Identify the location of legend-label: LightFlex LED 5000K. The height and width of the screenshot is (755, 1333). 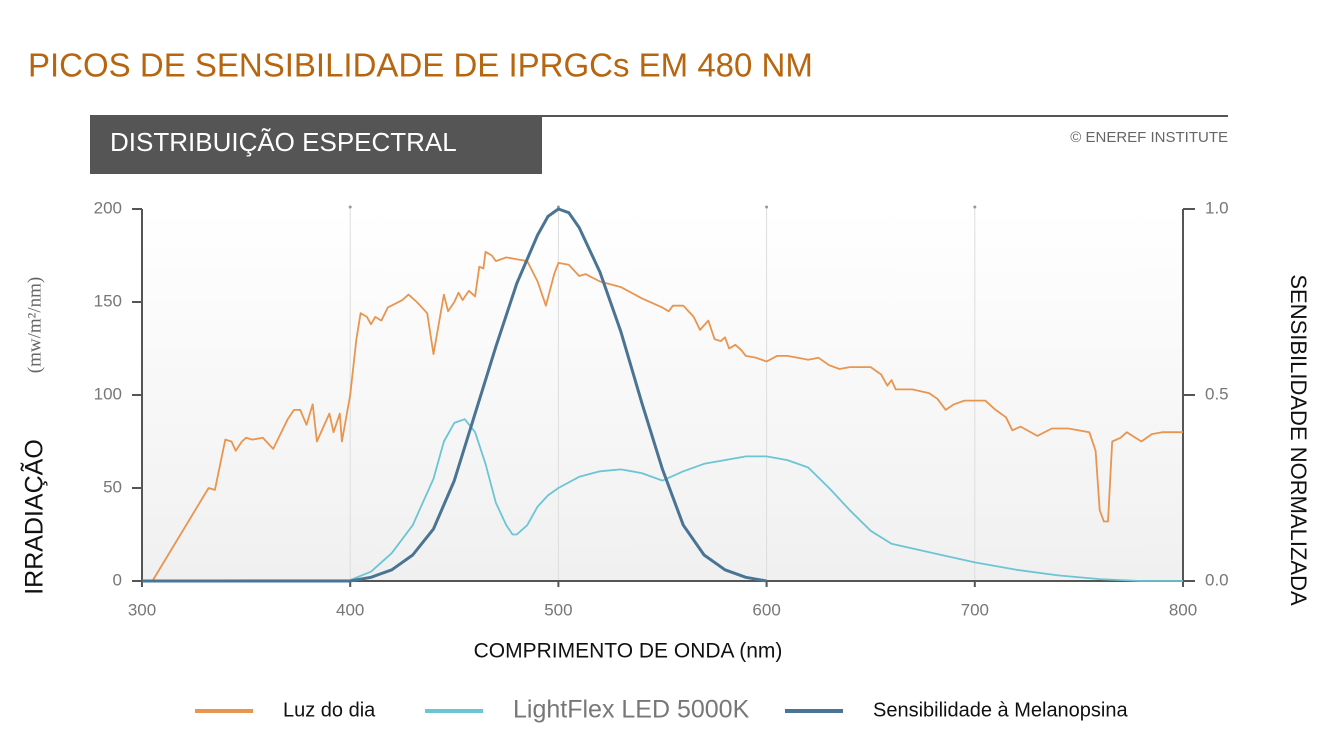
(631, 710).